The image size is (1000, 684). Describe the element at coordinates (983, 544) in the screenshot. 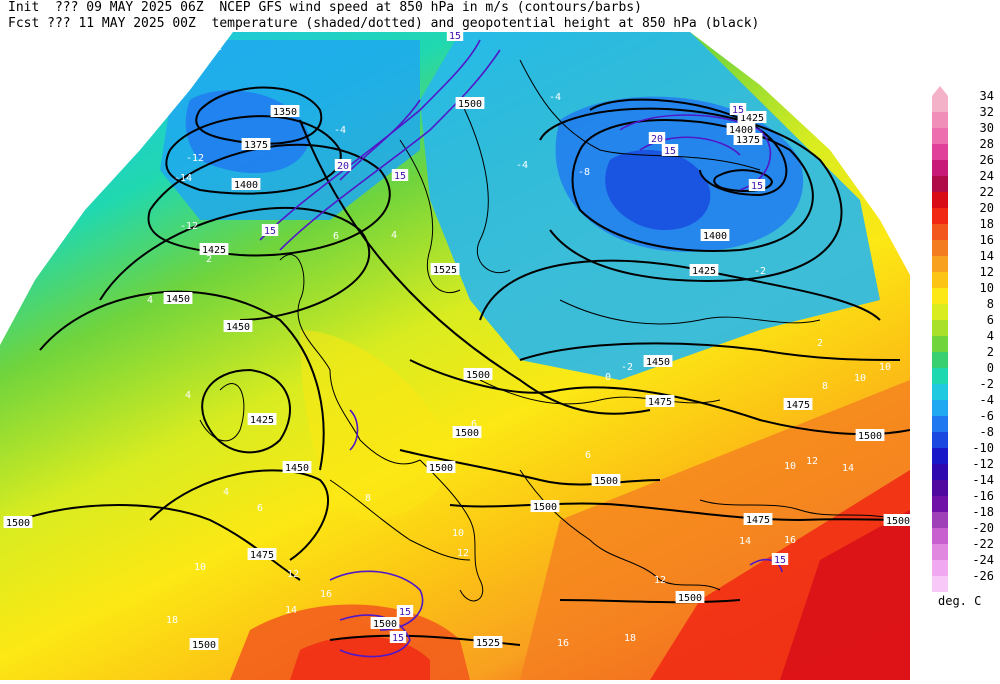

I see `colorbar-tick-label: -22` at that location.